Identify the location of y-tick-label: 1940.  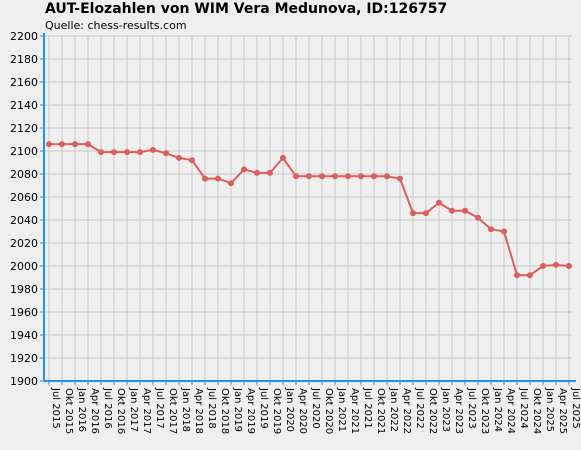
(24, 335).